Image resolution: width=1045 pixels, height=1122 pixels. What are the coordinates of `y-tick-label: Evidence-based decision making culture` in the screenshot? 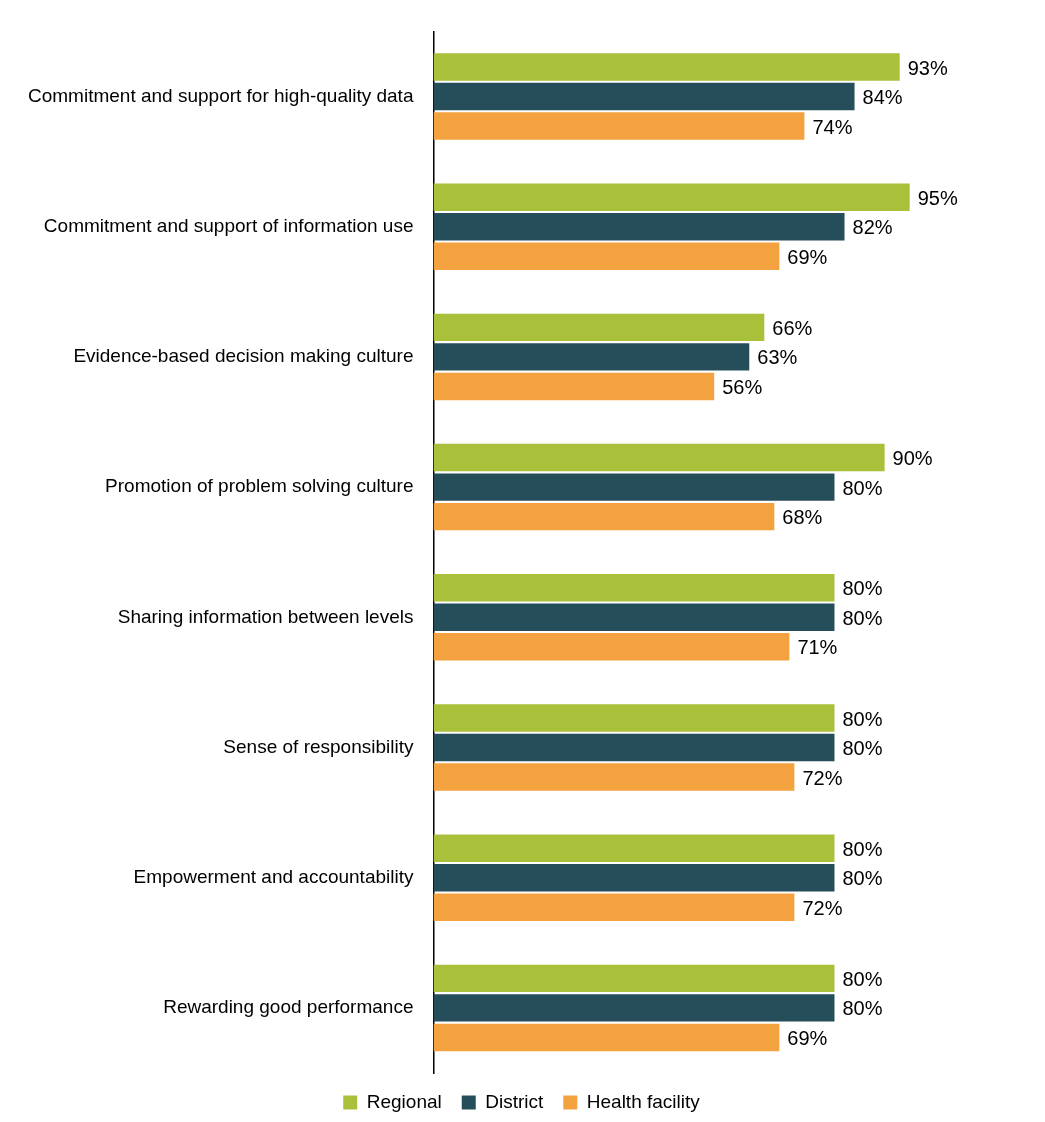 It's located at (243, 356).